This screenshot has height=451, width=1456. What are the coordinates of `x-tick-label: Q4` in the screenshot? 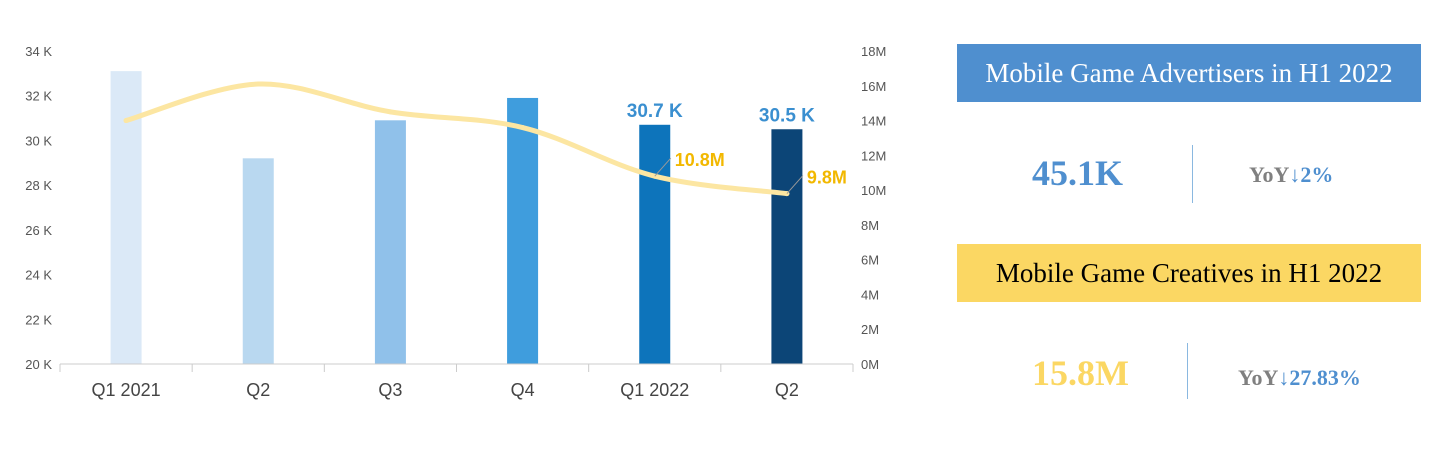 It's located at (523, 390).